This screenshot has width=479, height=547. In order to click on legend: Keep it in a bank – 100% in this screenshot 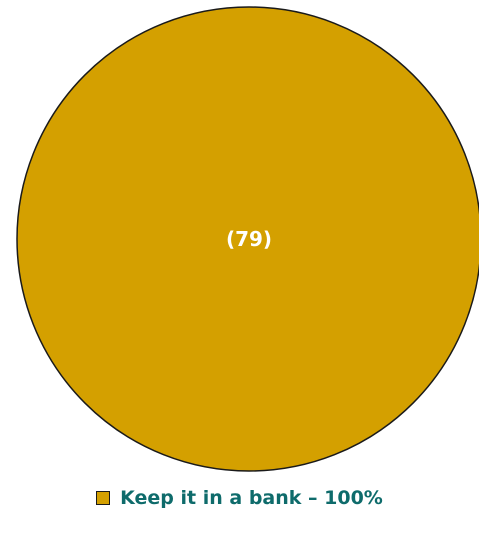, I will do `click(239, 498)`.